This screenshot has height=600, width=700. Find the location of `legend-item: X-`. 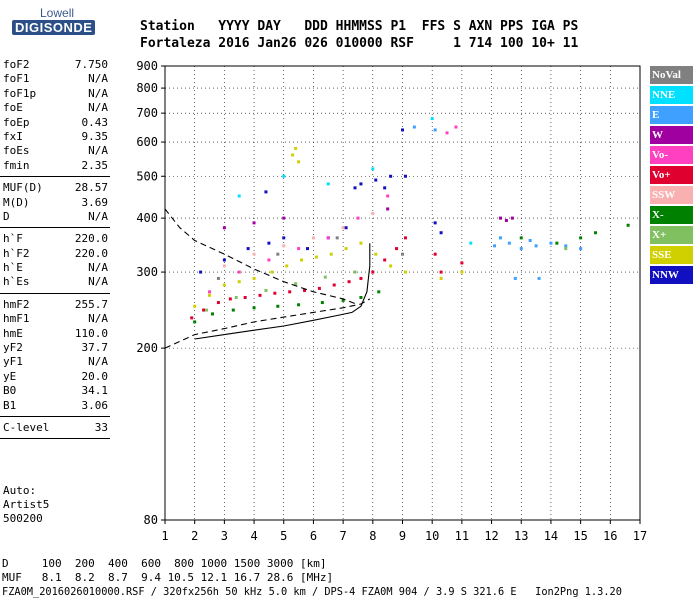

legend-item: X- is located at coordinates (671, 215).